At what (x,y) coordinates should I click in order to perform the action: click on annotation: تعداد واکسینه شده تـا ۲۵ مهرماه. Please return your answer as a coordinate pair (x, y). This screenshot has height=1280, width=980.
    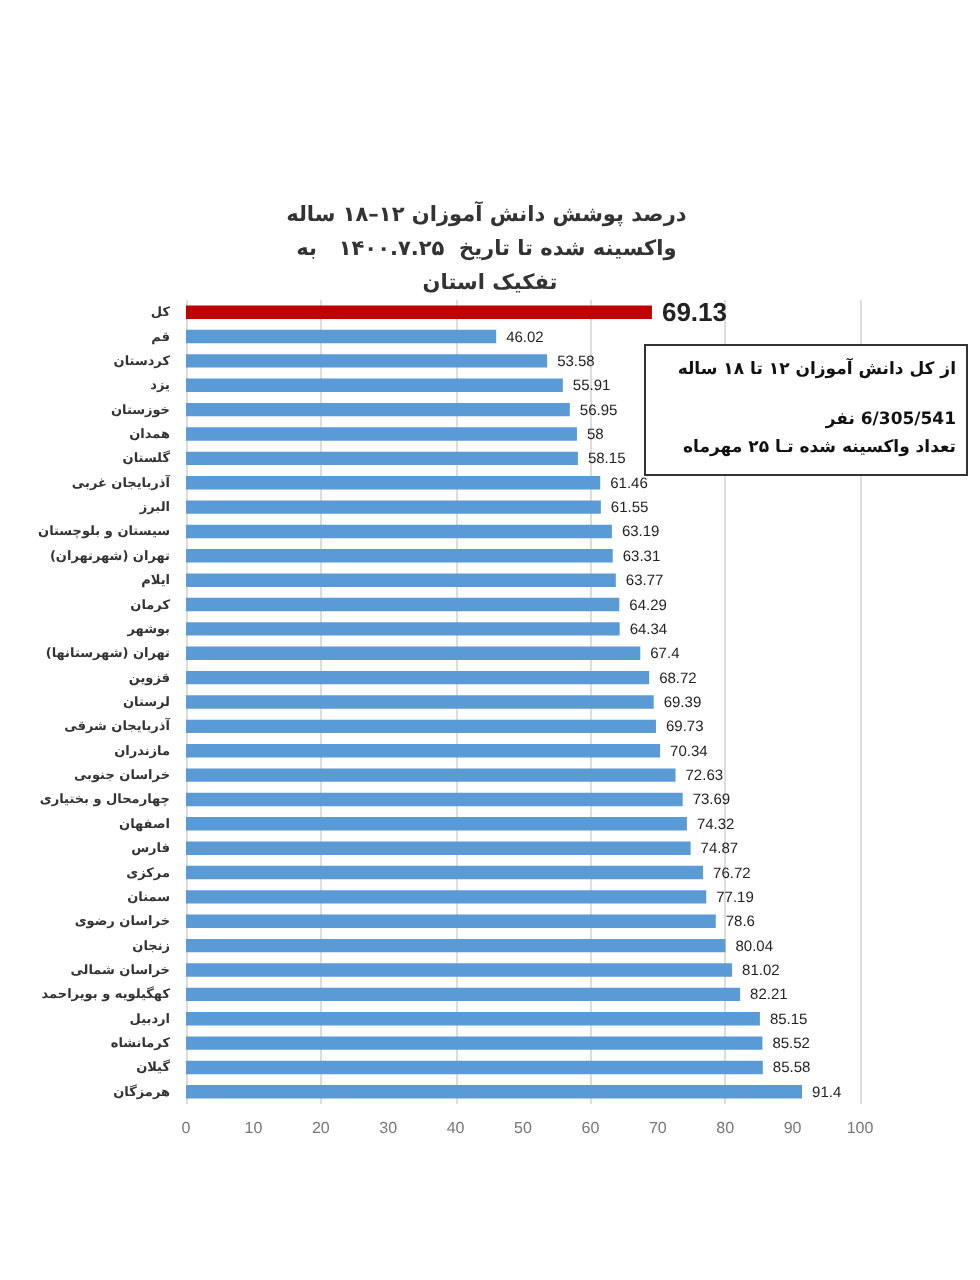
    Looking at the image, I should click on (818, 449).